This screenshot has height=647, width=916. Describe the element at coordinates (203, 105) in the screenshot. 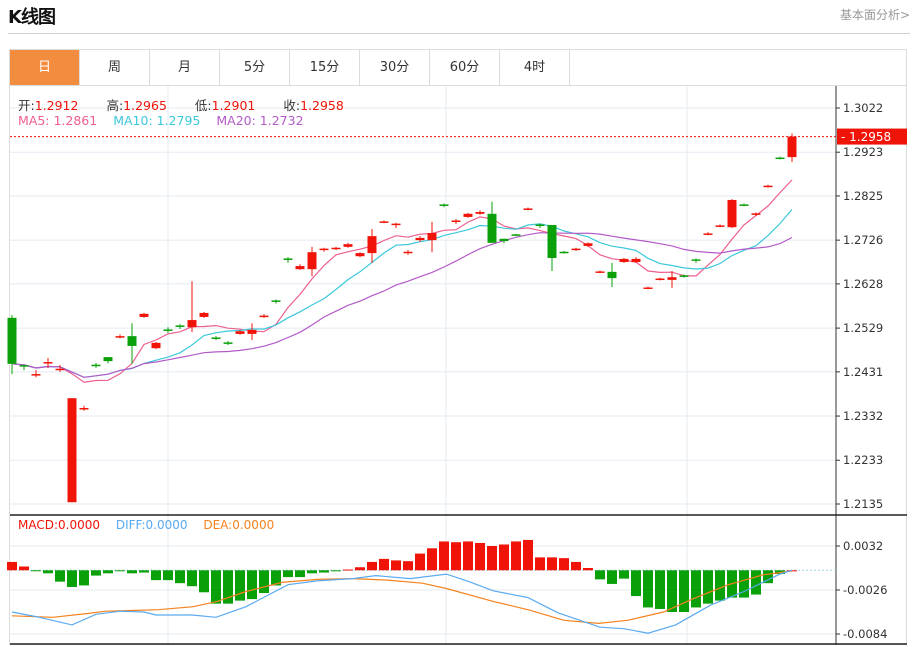

I see `low-label: 低:` at that location.